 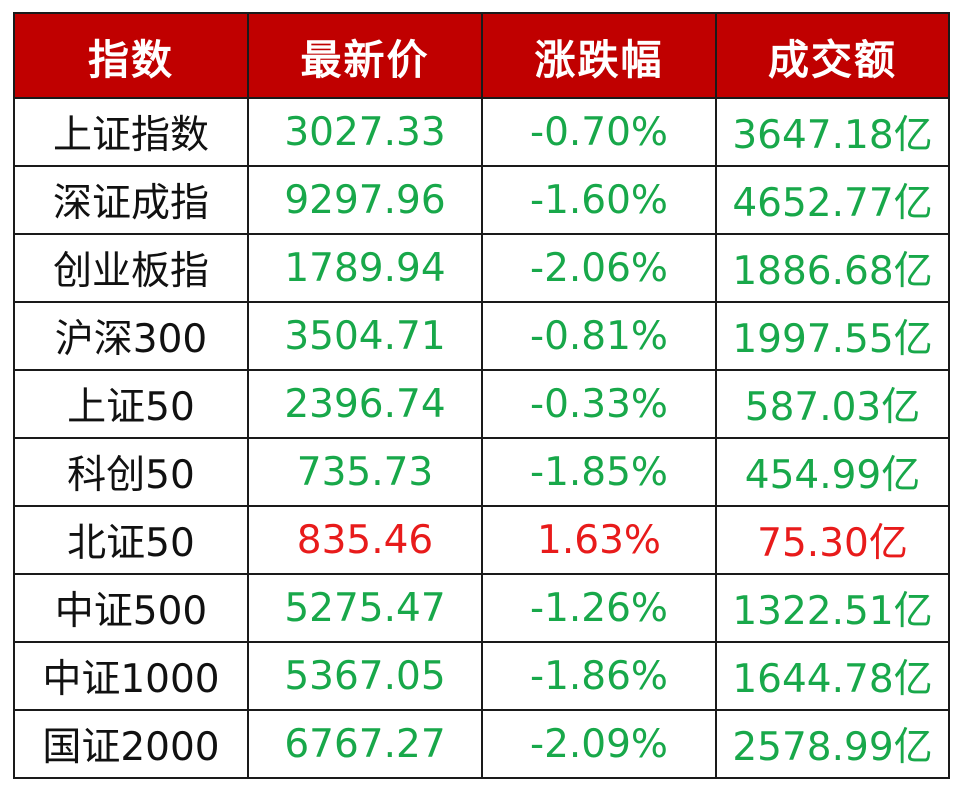 I want to click on index-name-cell: 中证1000, so click(x=131, y=676).